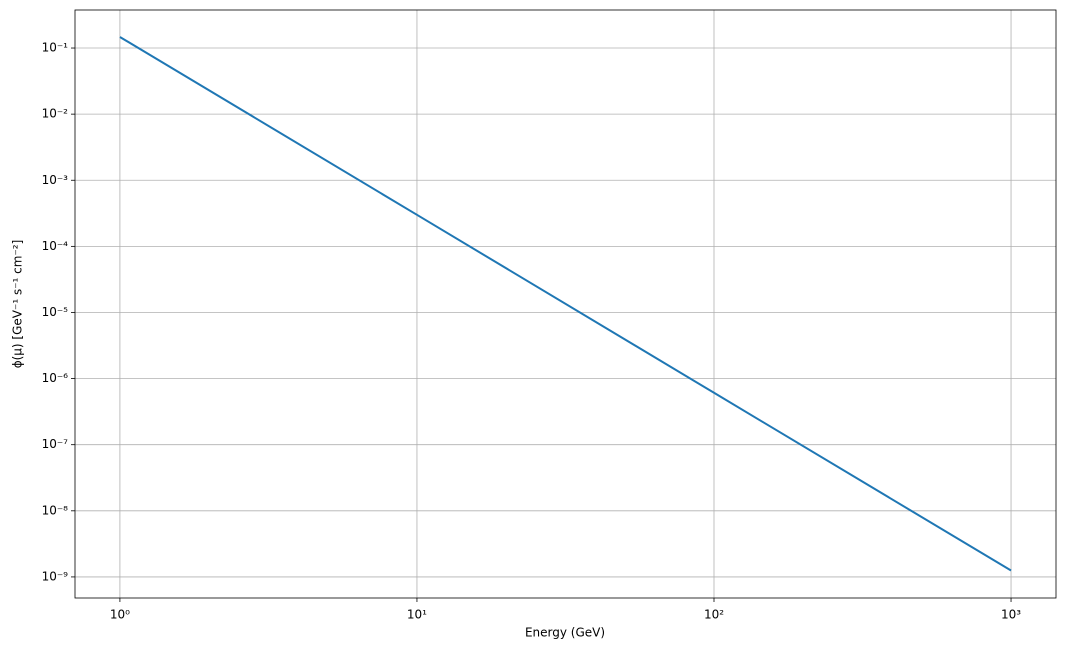 The image size is (1065, 651). What do you see at coordinates (55, 378) in the screenshot?
I see `y-tick-label: 10⁻⁶` at bounding box center [55, 378].